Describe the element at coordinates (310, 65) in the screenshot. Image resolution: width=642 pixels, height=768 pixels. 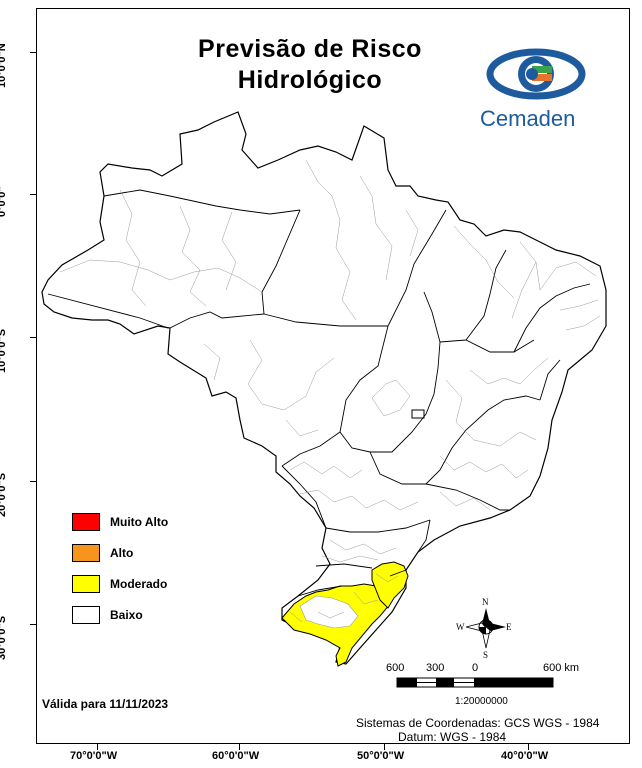
I see `map-title: Previsão de Risco Hidrológico` at that location.